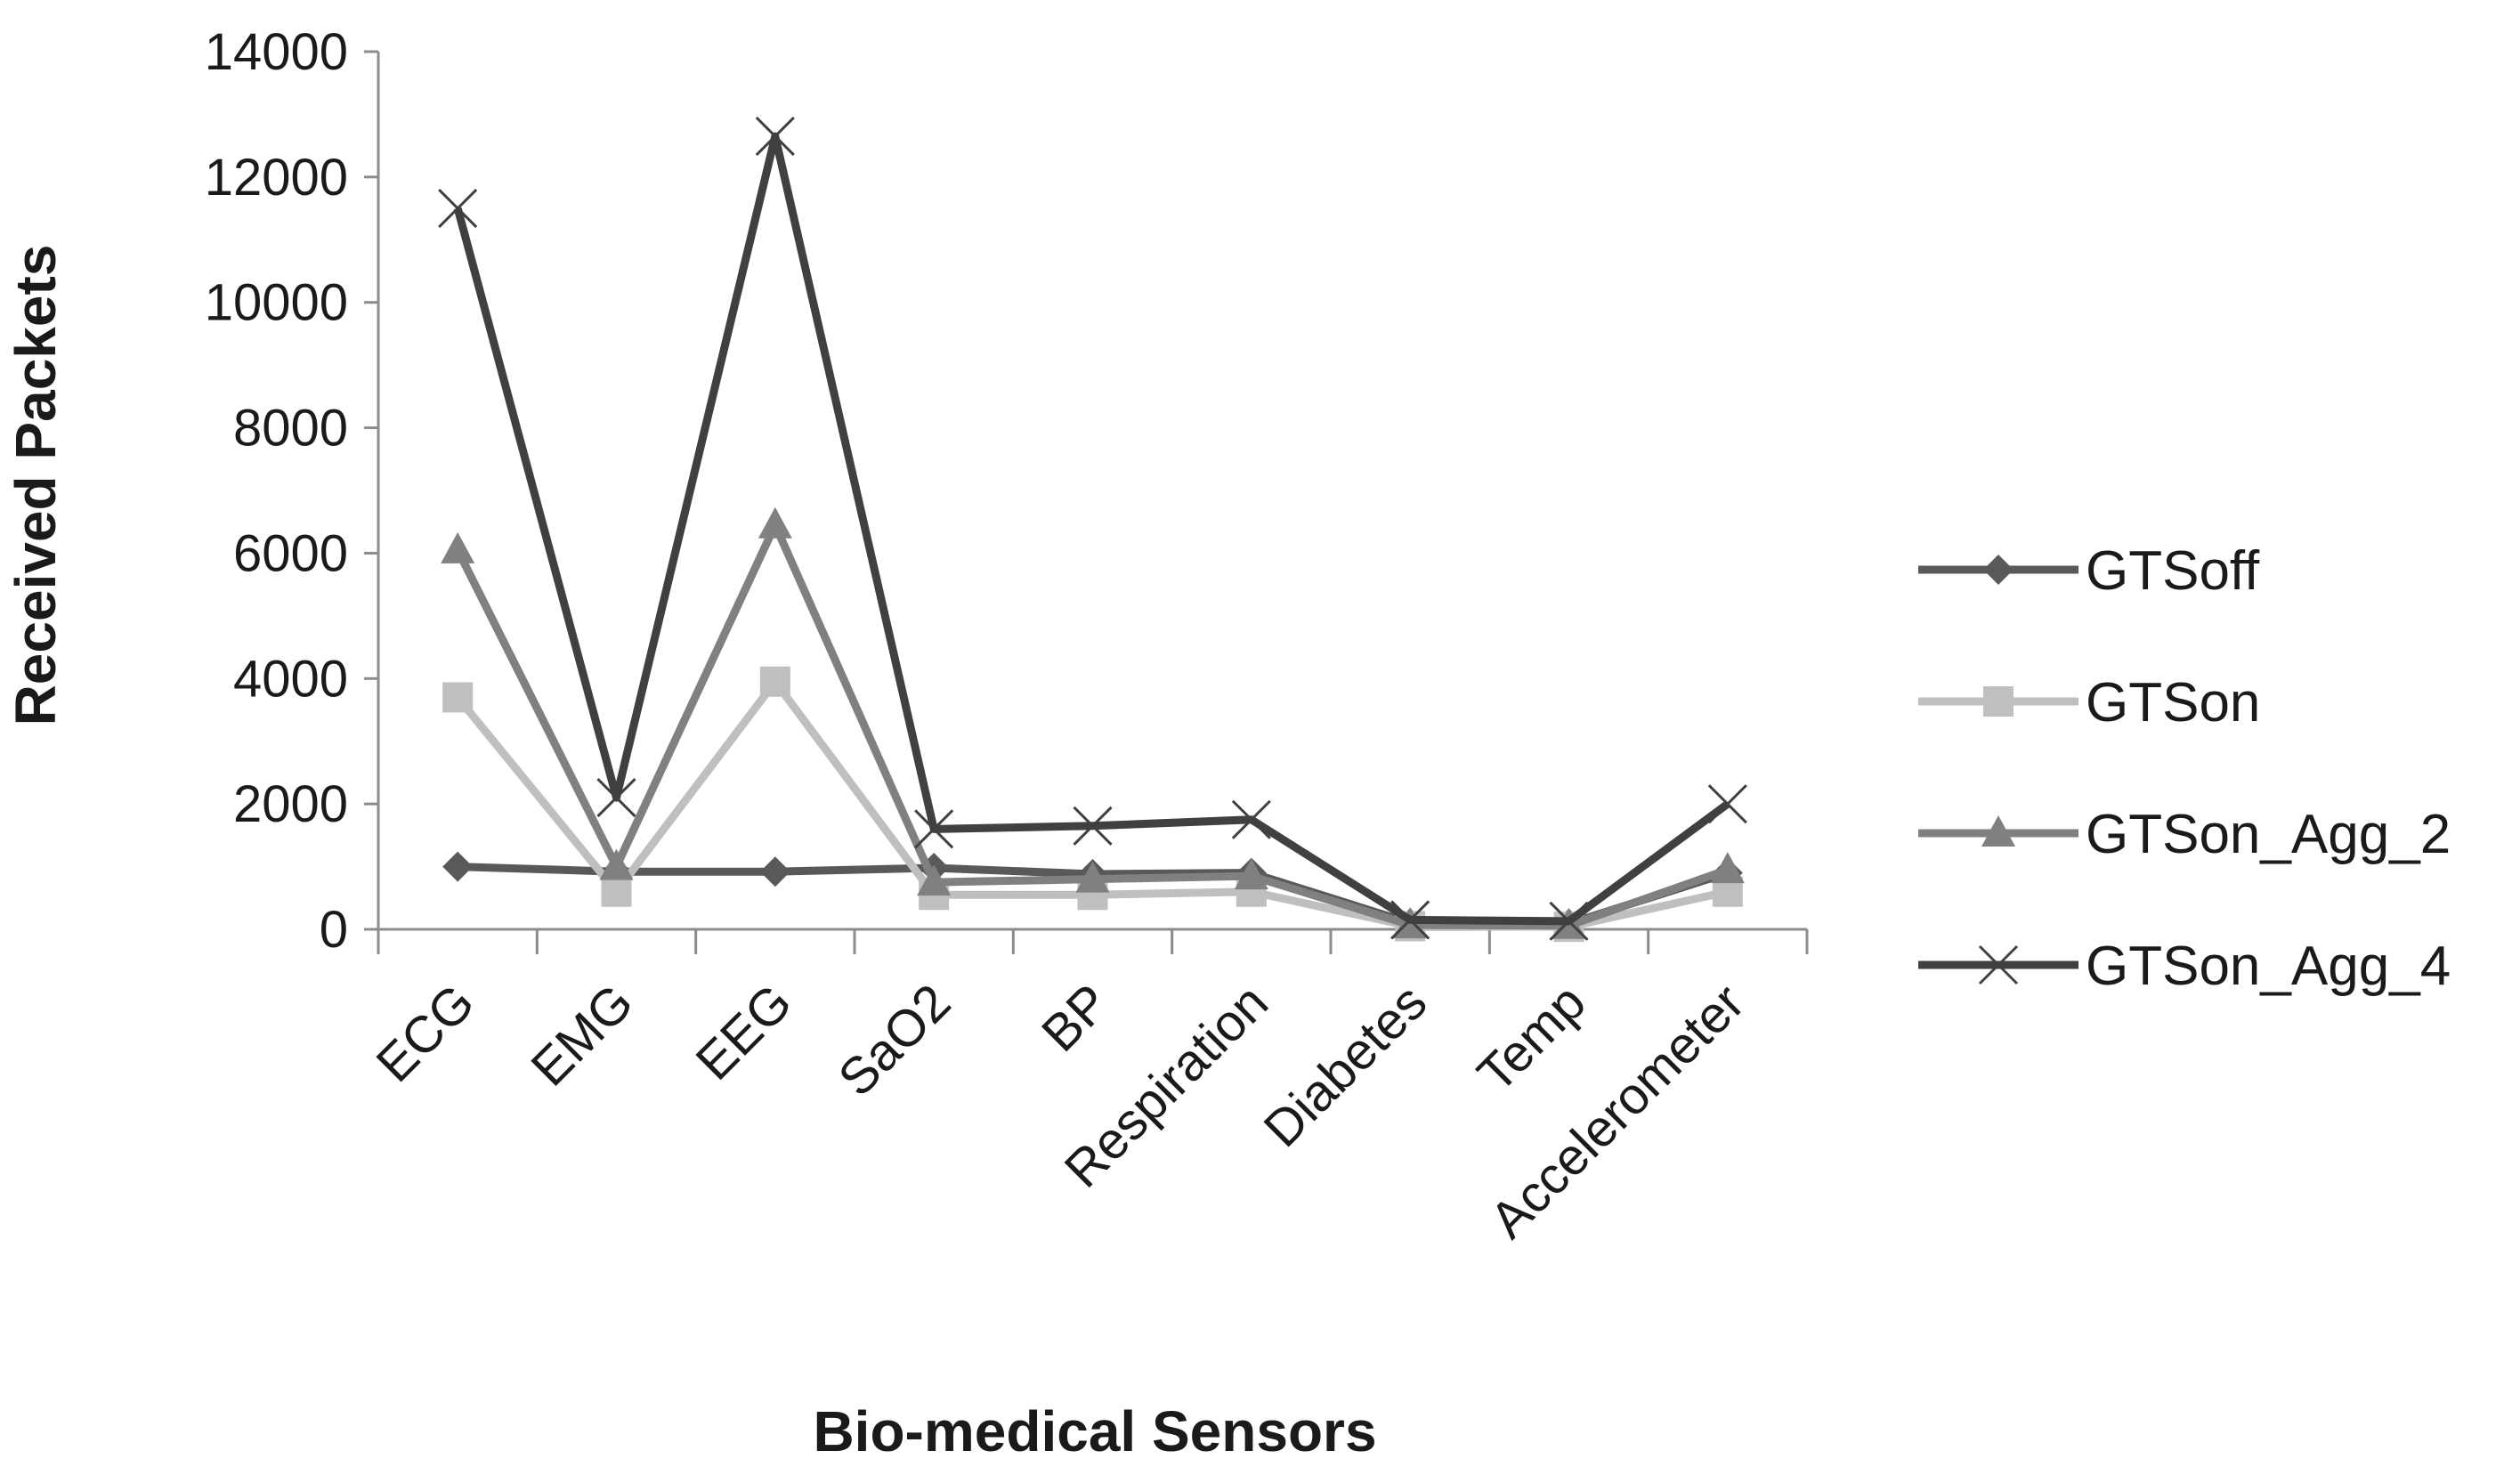 The height and width of the screenshot is (1483, 2520). I want to click on x-tick-label: ECG, so click(426, 1033).